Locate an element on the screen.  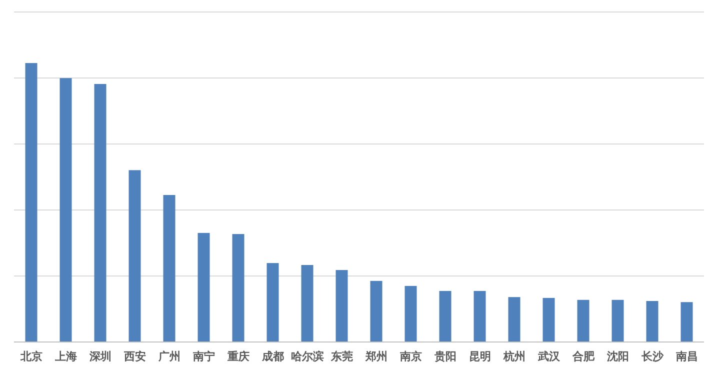
x-tick-label: 南京 is located at coordinates (410, 356).